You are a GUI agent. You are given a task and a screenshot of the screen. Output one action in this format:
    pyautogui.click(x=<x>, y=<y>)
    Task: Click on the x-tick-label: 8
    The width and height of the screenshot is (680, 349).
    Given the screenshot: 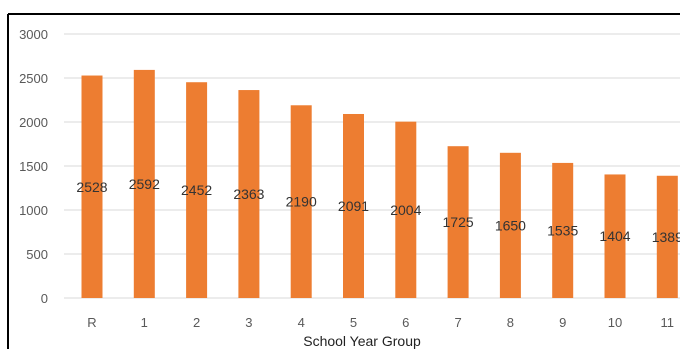 What is the action you would take?
    pyautogui.click(x=510, y=322)
    